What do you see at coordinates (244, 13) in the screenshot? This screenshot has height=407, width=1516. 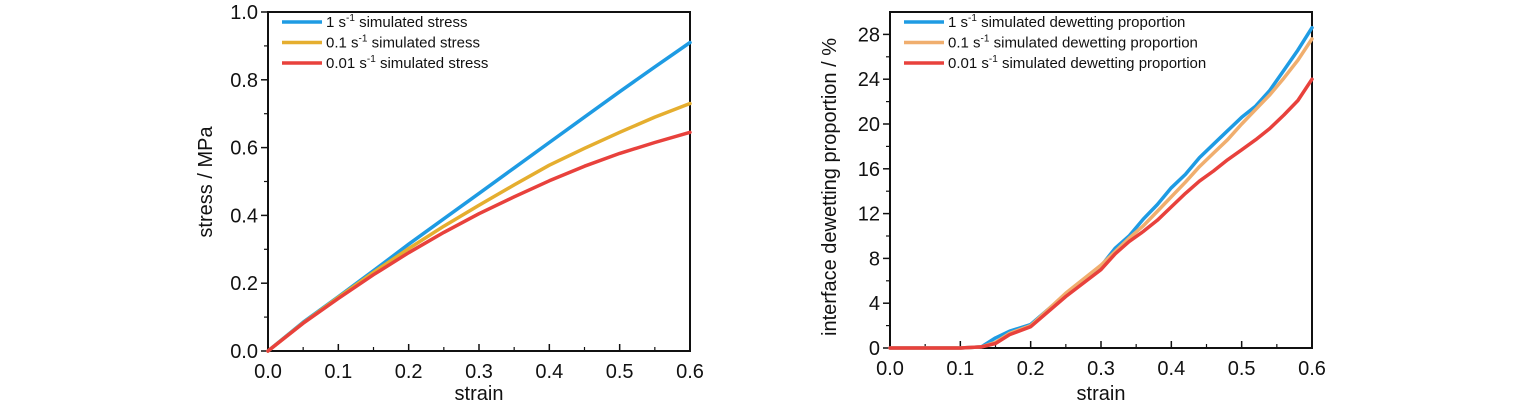 I see `y-tick-label: 1.0` at bounding box center [244, 13].